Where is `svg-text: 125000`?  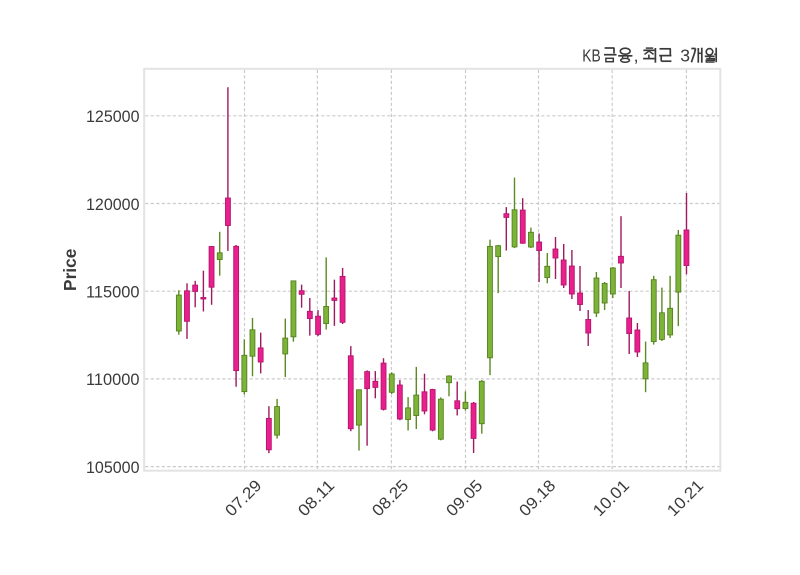
svg-text: 125000 is located at coordinates (113, 117).